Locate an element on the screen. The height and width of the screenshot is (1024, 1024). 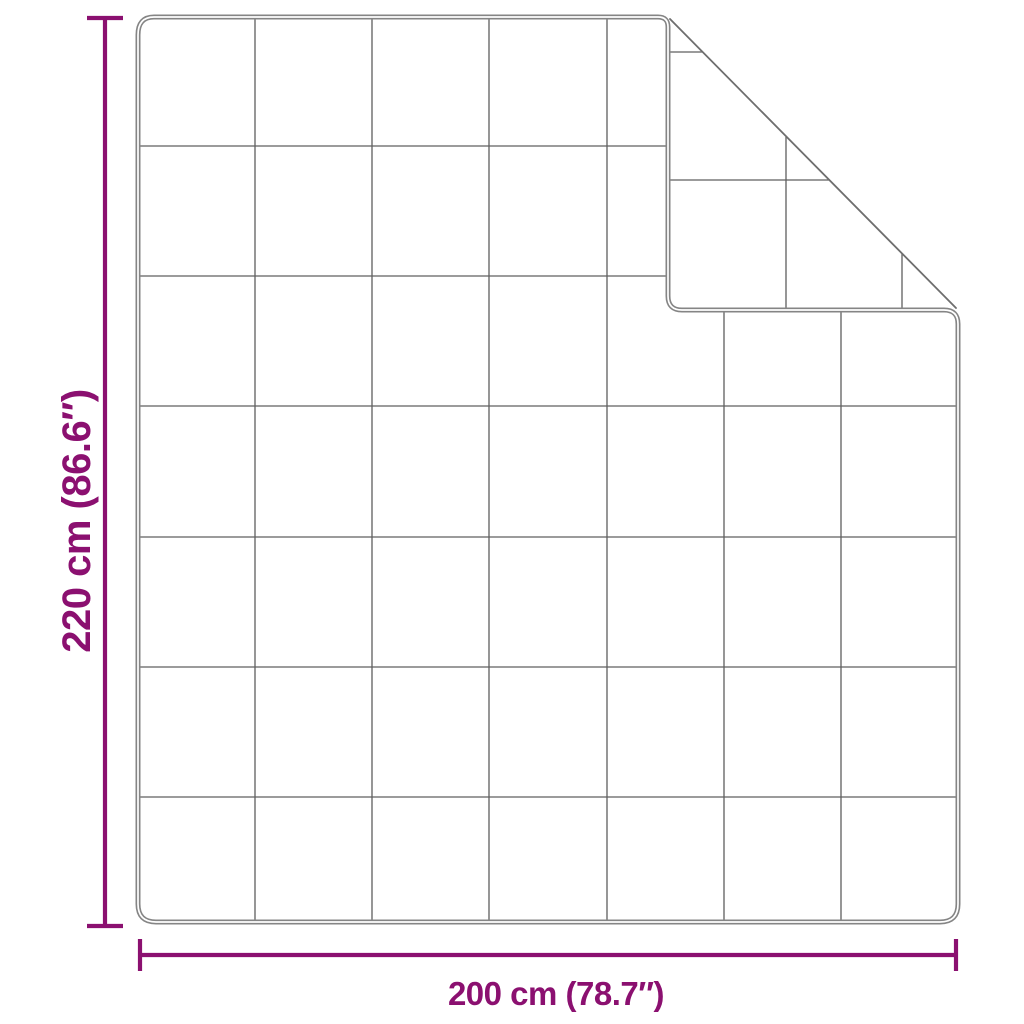
width-dimension: 200 cm (78.7″) is located at coordinates (548, 975).